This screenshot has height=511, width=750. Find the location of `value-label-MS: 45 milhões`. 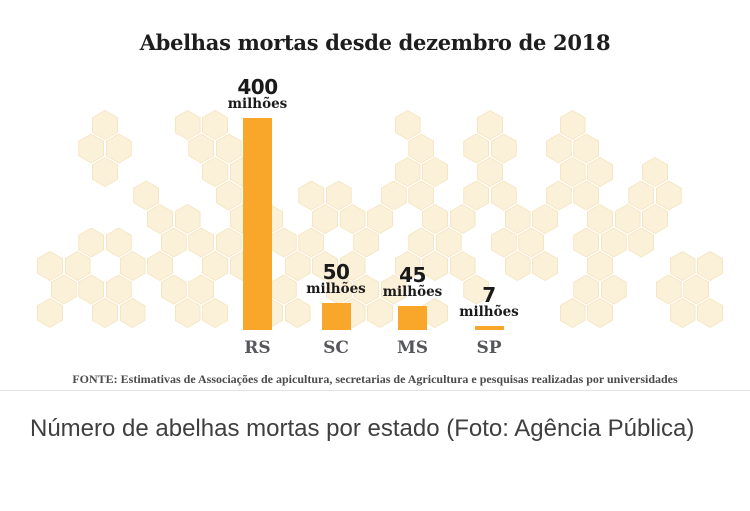

value-label-MS: 45 milhões is located at coordinates (413, 282).